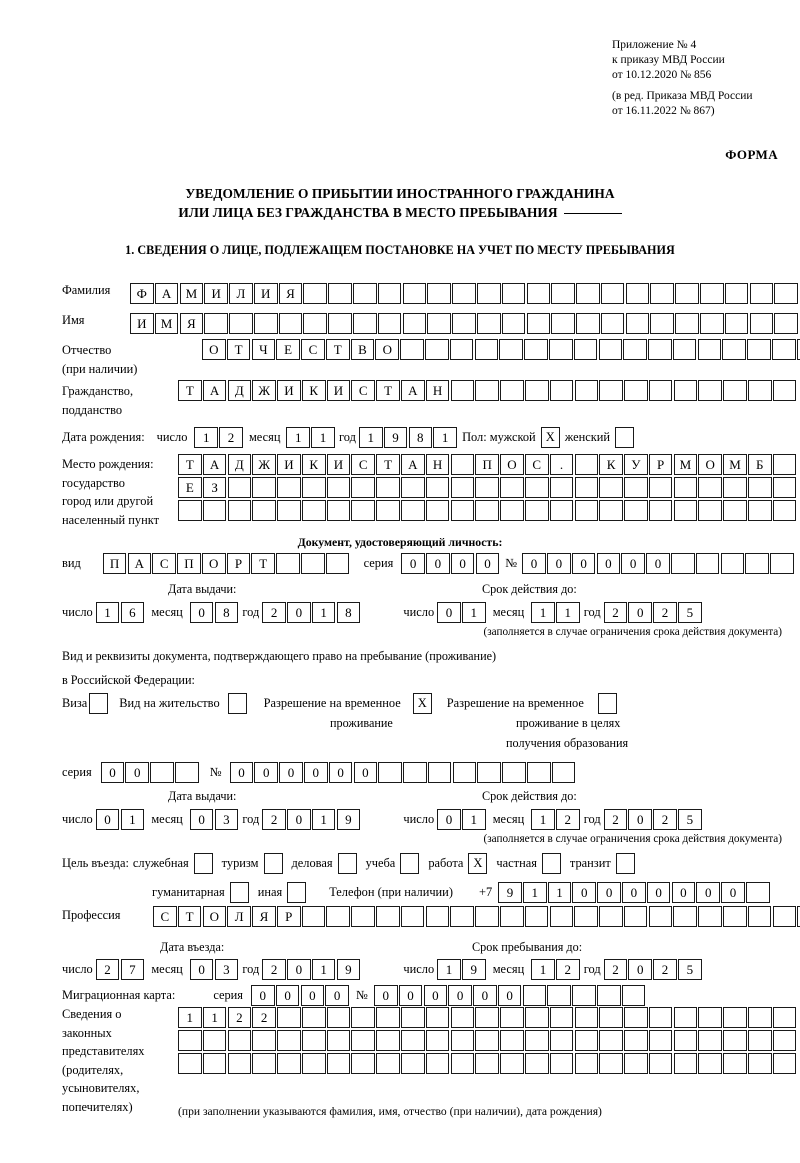 Image resolution: width=800 pixels, height=1163 pixels. What do you see at coordinates (660, 464) in the screenshot?
I see `char-cell: Р` at bounding box center [660, 464].